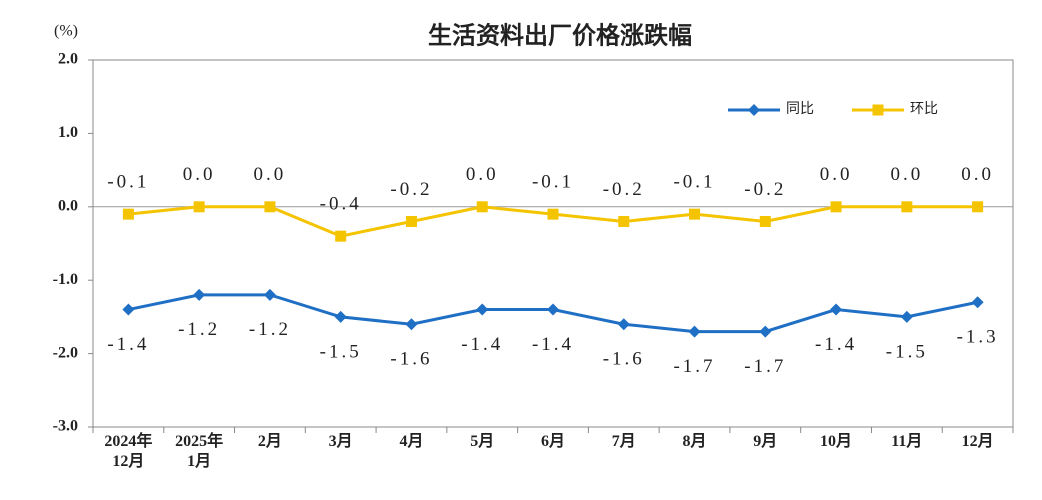  Describe the element at coordinates (68, 132) in the screenshot. I see `y-tick-label: 1.0` at that location.